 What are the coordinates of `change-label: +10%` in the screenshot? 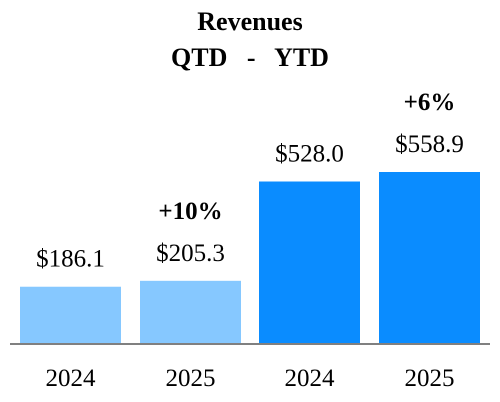 It's located at (190, 211).